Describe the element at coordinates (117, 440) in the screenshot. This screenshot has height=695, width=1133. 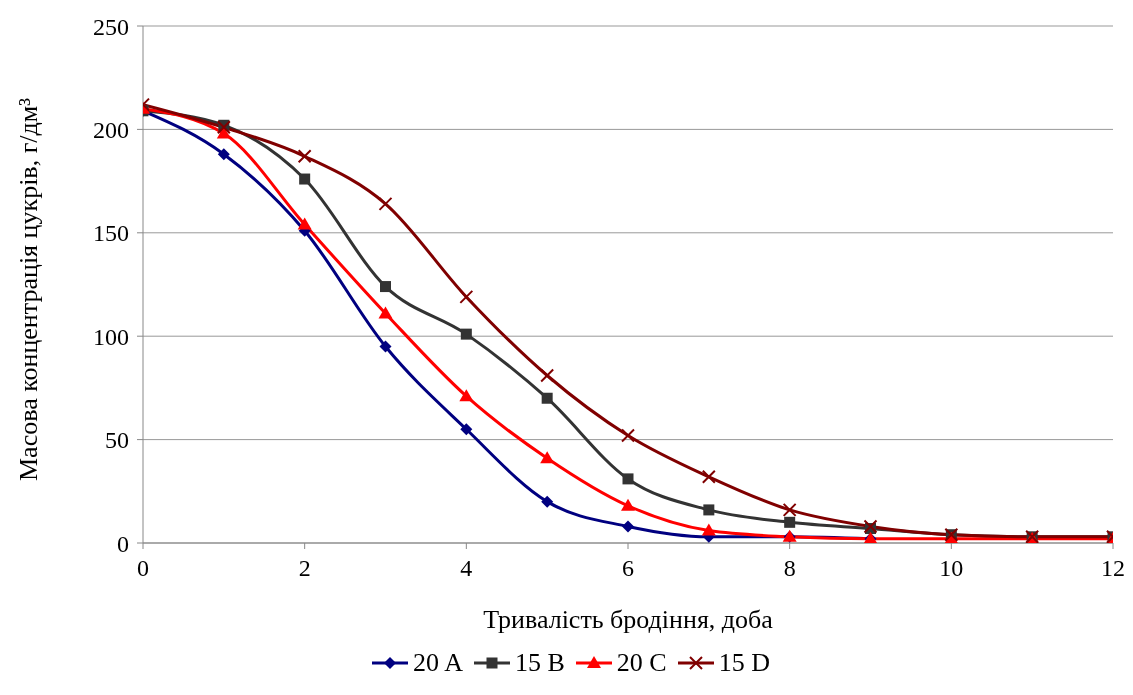
I see `y-tick-label: 50` at that location.